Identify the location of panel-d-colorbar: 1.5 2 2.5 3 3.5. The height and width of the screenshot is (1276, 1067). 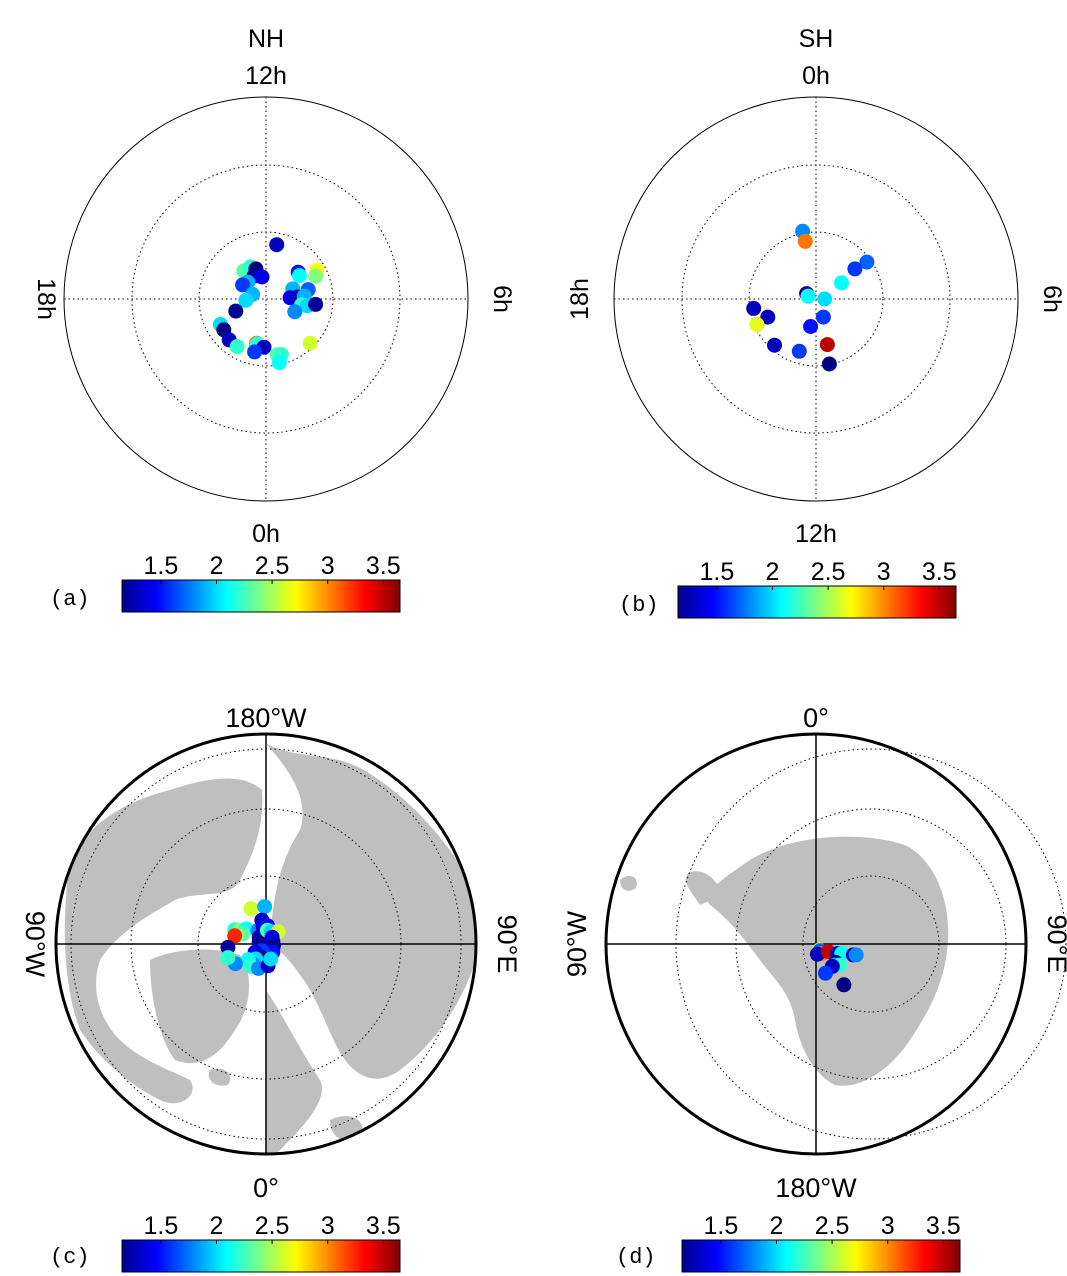
(821, 1242).